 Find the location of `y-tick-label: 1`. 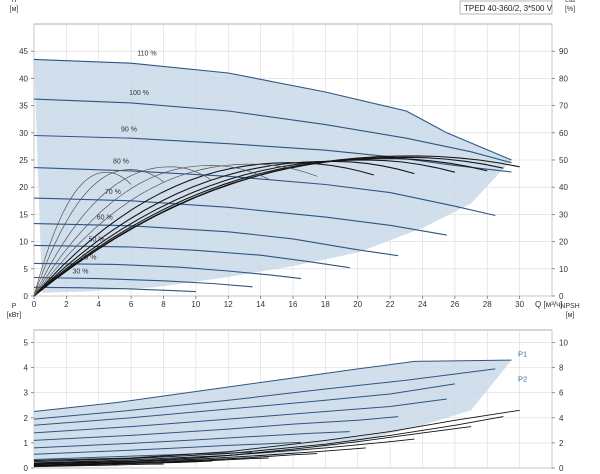

y-tick-label: 1 is located at coordinates (26, 443).